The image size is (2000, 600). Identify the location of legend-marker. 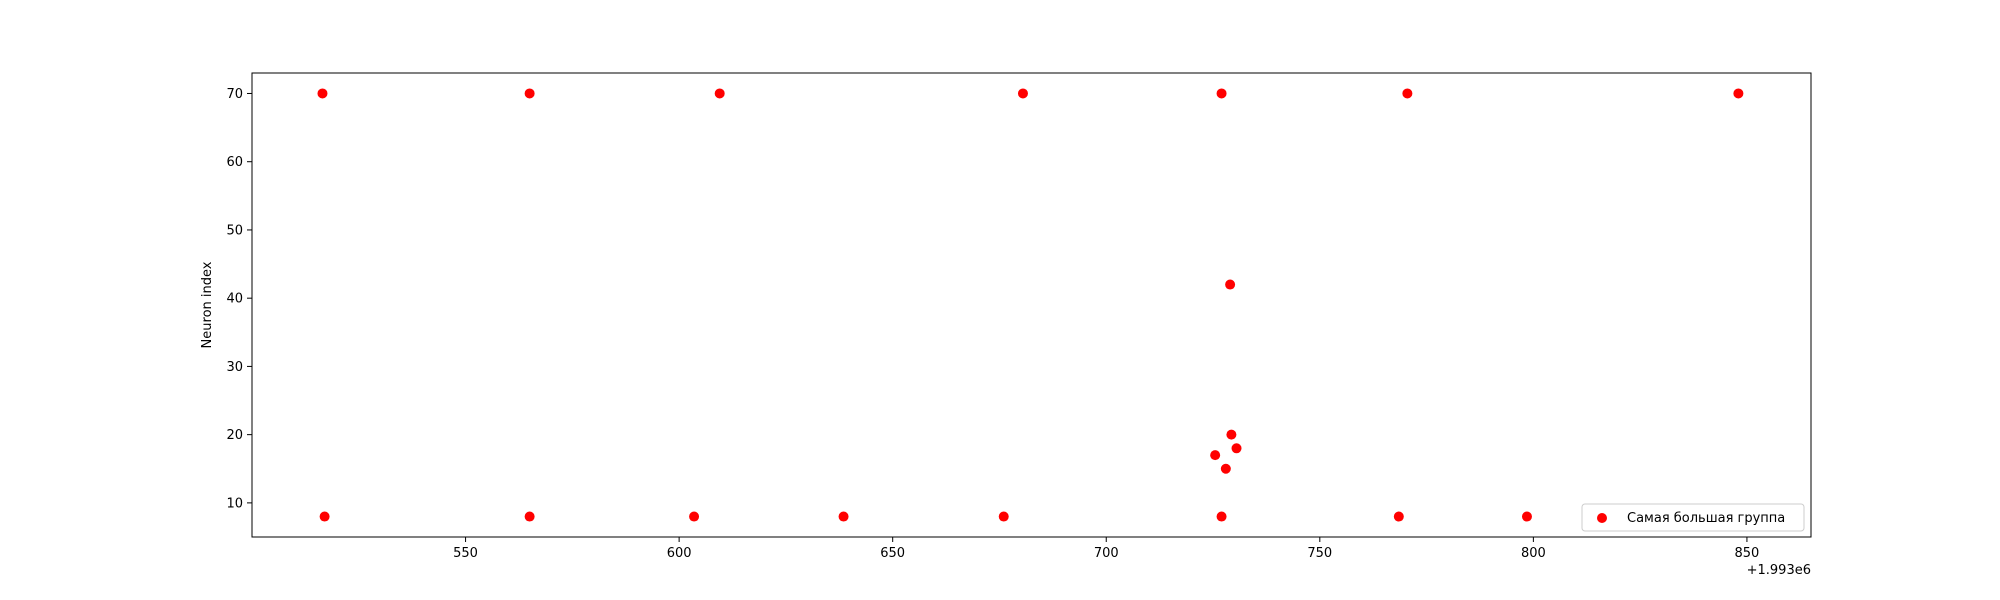
(1602, 518).